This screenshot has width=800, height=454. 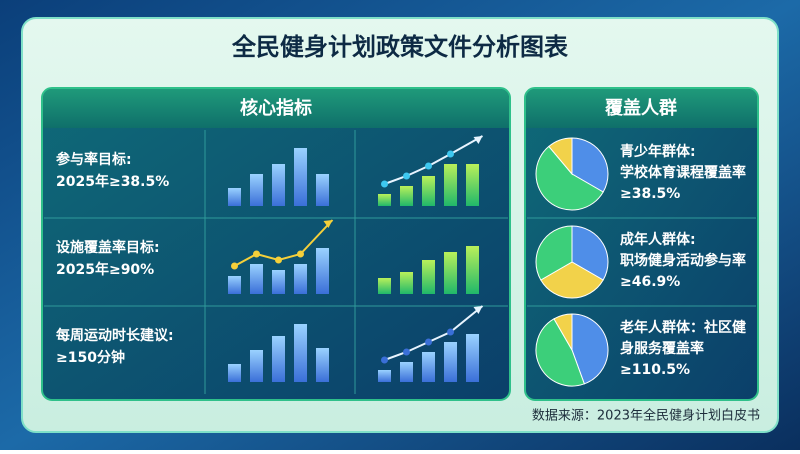 I want to click on core-title: 核心指标, so click(x=276, y=108).